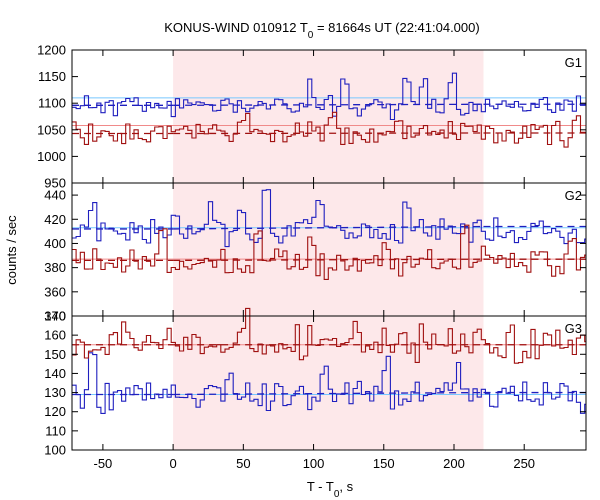  What do you see at coordinates (55, 335) in the screenshot?
I see `y-tick-label: 160` at bounding box center [55, 335].